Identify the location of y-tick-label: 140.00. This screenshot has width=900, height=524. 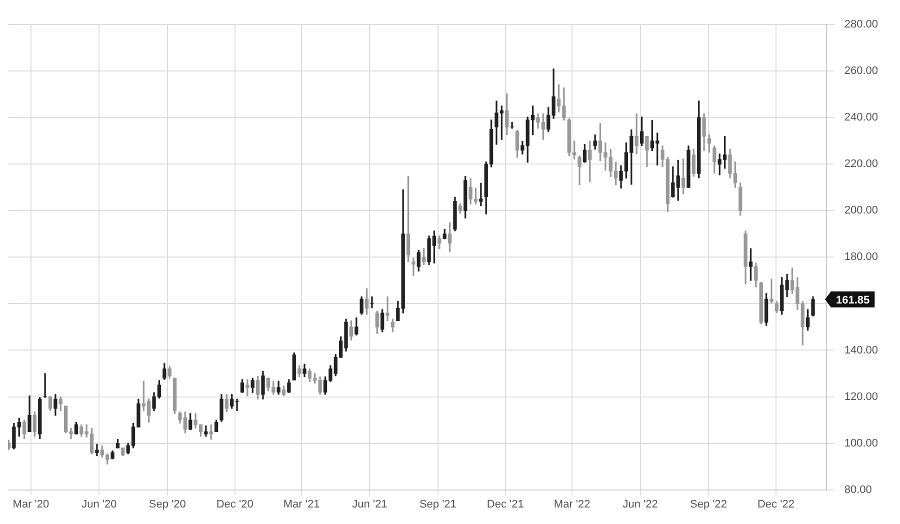
(861, 350).